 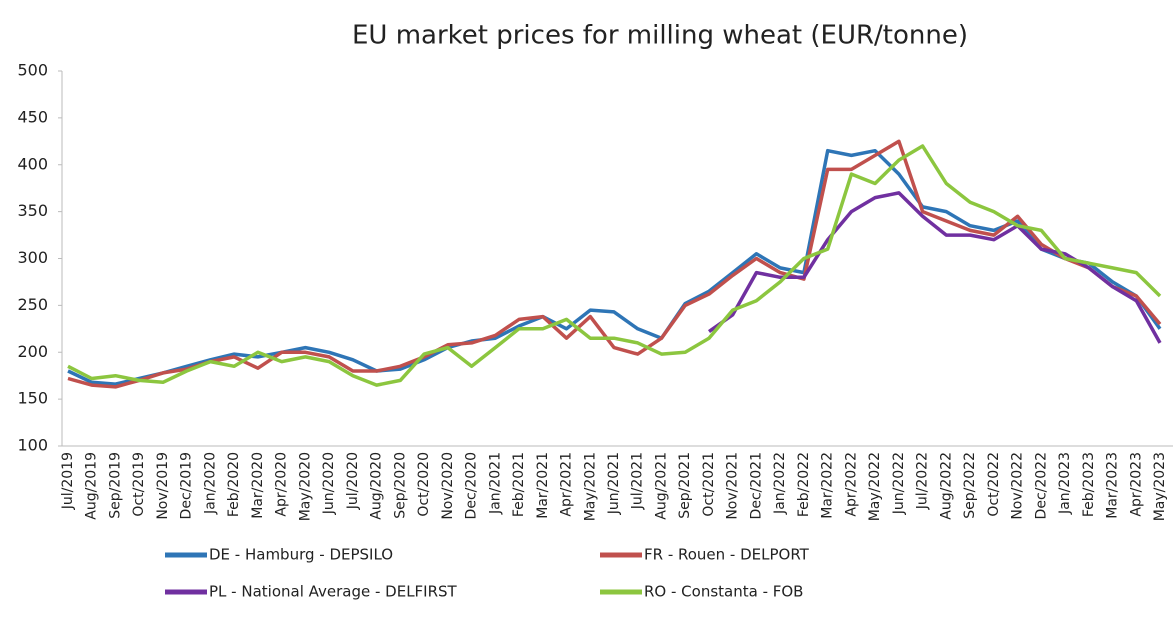 I want to click on x-tick-label: Apr/2020, so click(x=282, y=484).